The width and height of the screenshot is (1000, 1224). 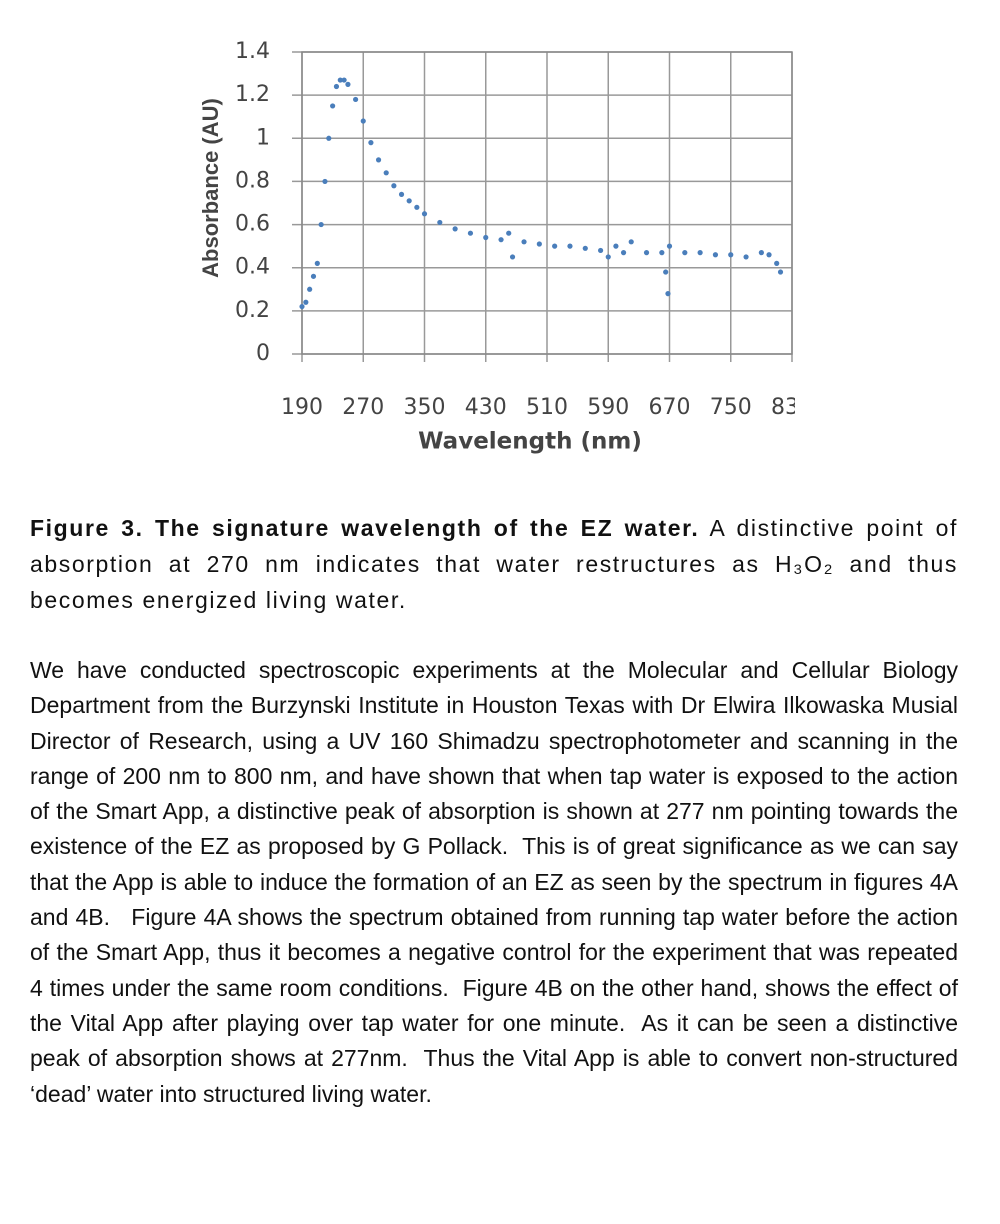 What do you see at coordinates (731, 407) in the screenshot?
I see `x-tick-label: 750` at bounding box center [731, 407].